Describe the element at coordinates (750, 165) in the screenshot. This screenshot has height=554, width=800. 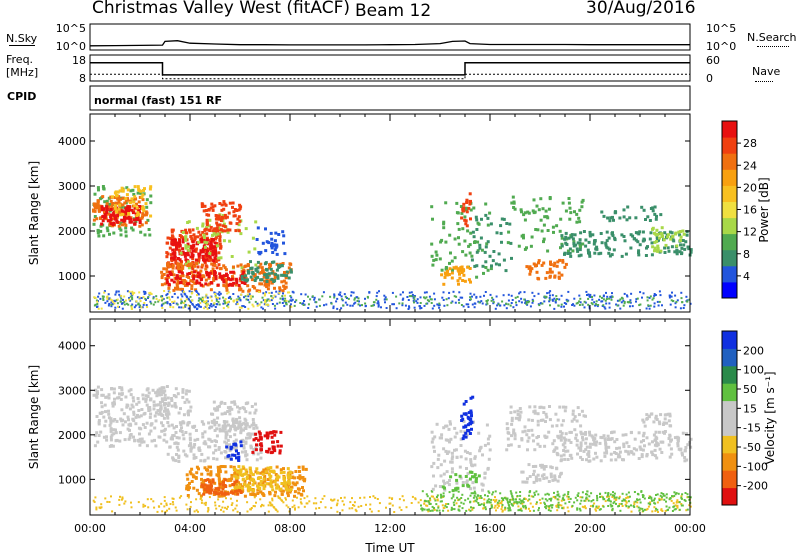
I see `colorbar-tick-label: 24` at that location.